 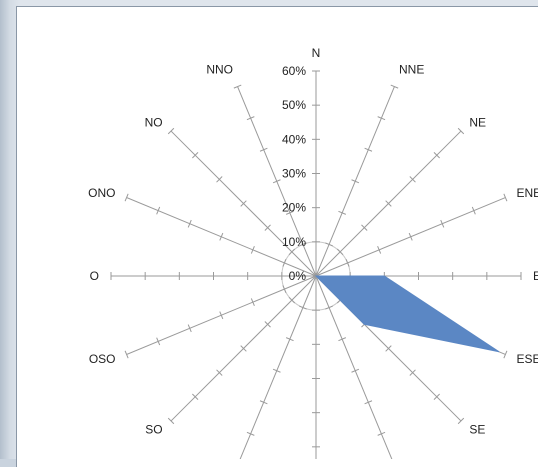 What do you see at coordinates (527, 359) in the screenshot?
I see `direction-label-ese: ESE` at bounding box center [527, 359].